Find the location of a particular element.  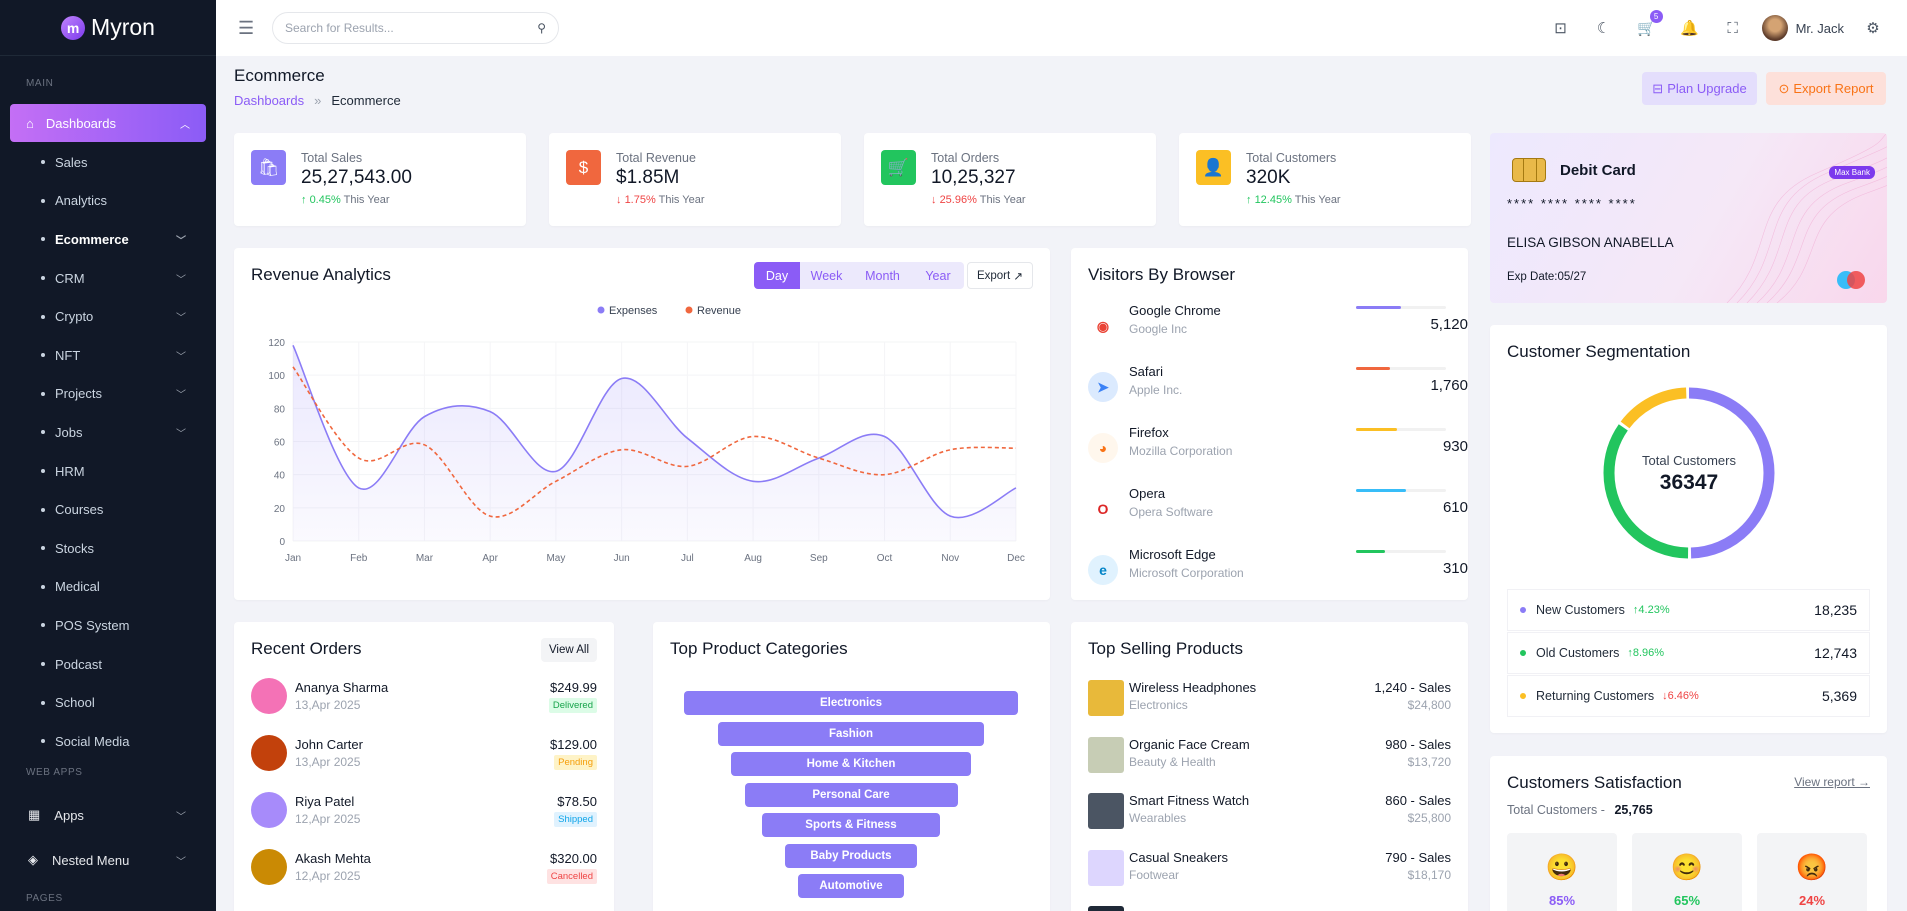

donut-slice is located at coordinates (1689, 473).